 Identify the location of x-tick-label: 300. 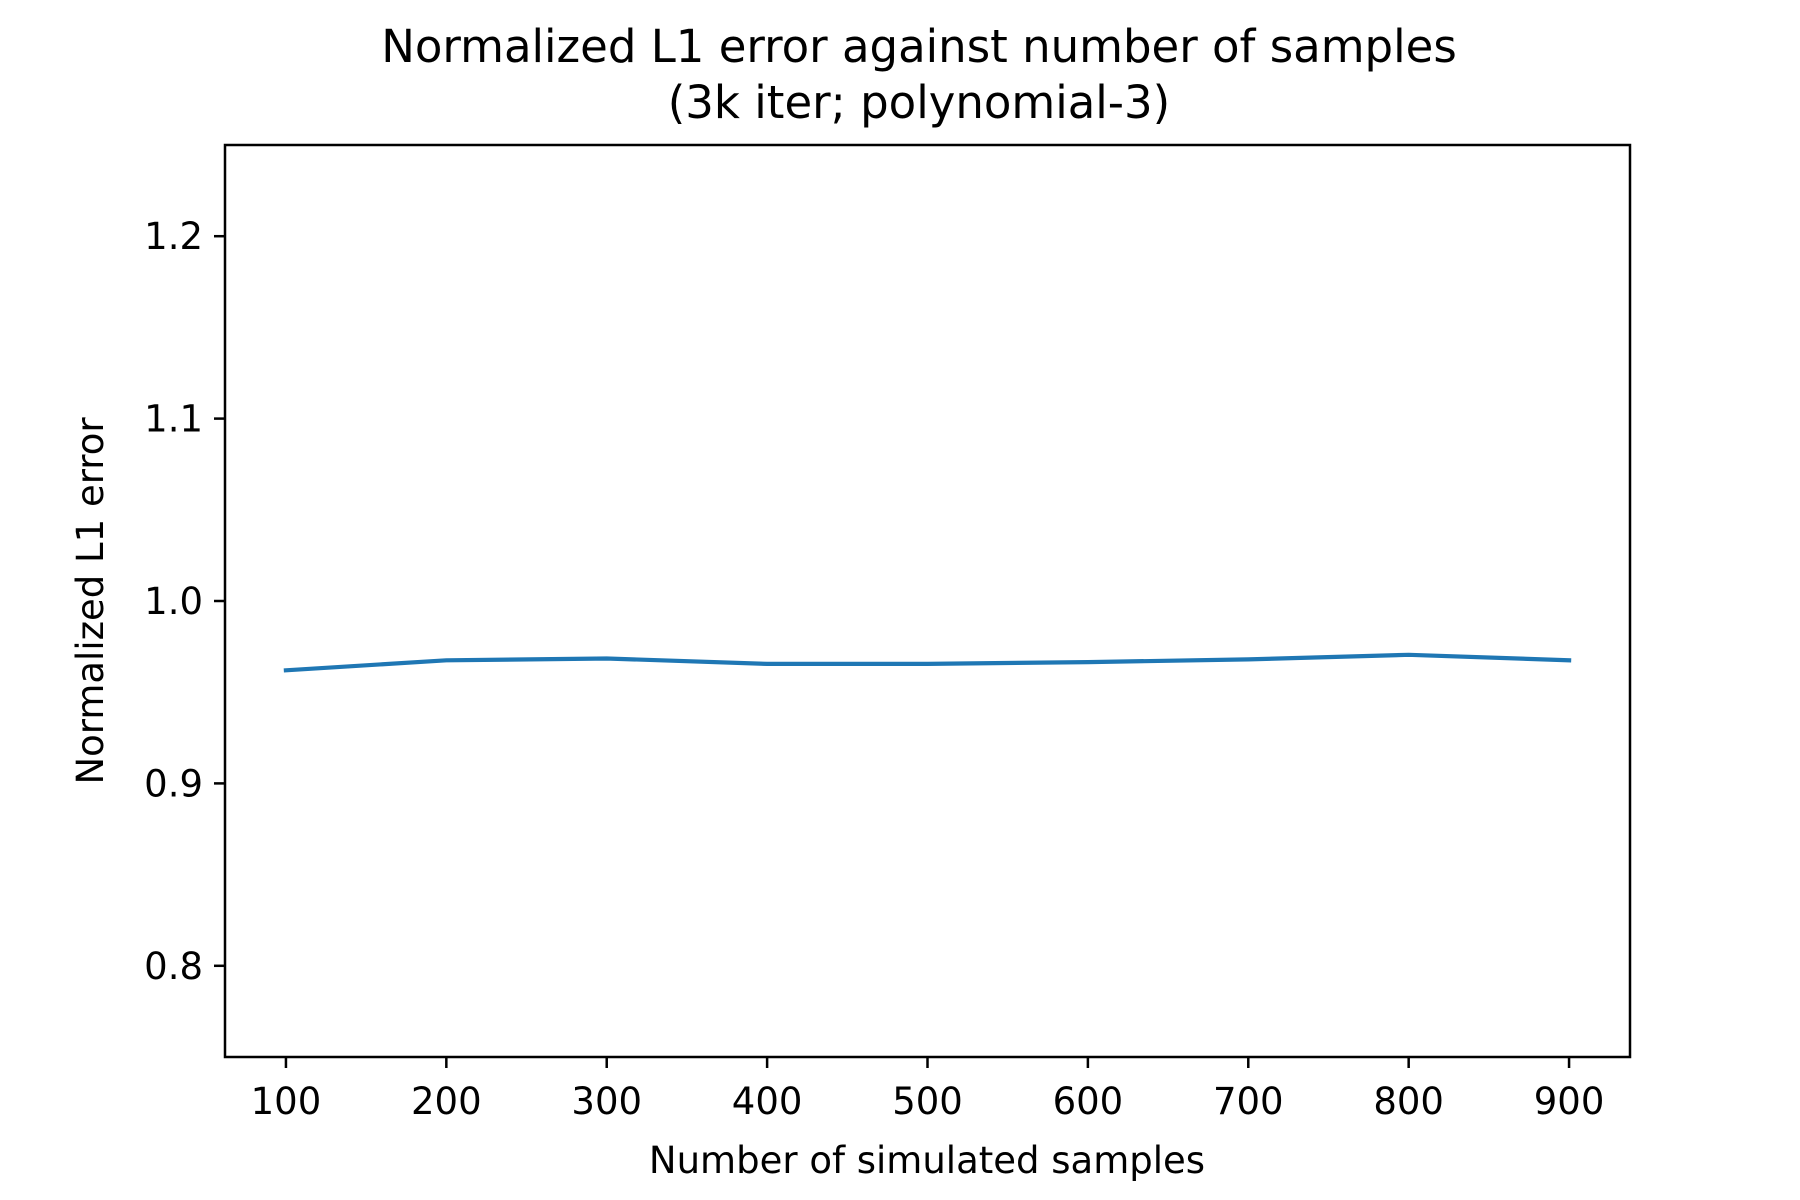
(606, 1101).